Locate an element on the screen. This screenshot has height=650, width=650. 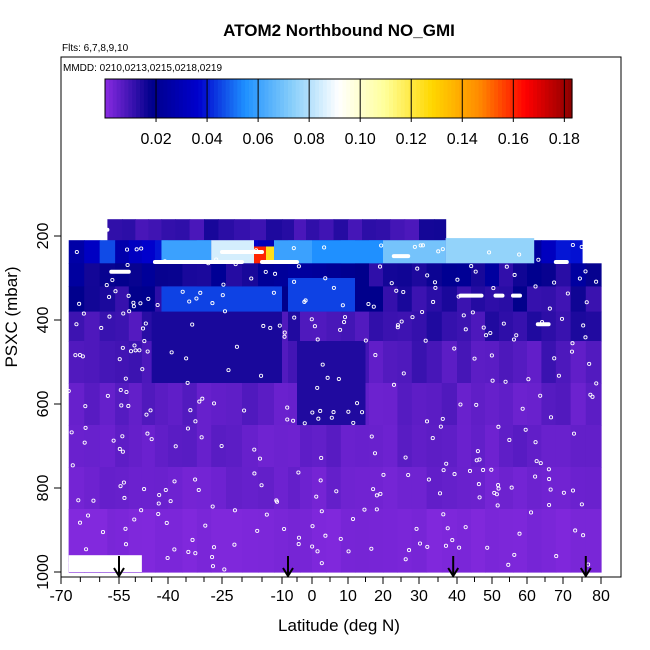
x-tick-label: 60 is located at coordinates (527, 596).